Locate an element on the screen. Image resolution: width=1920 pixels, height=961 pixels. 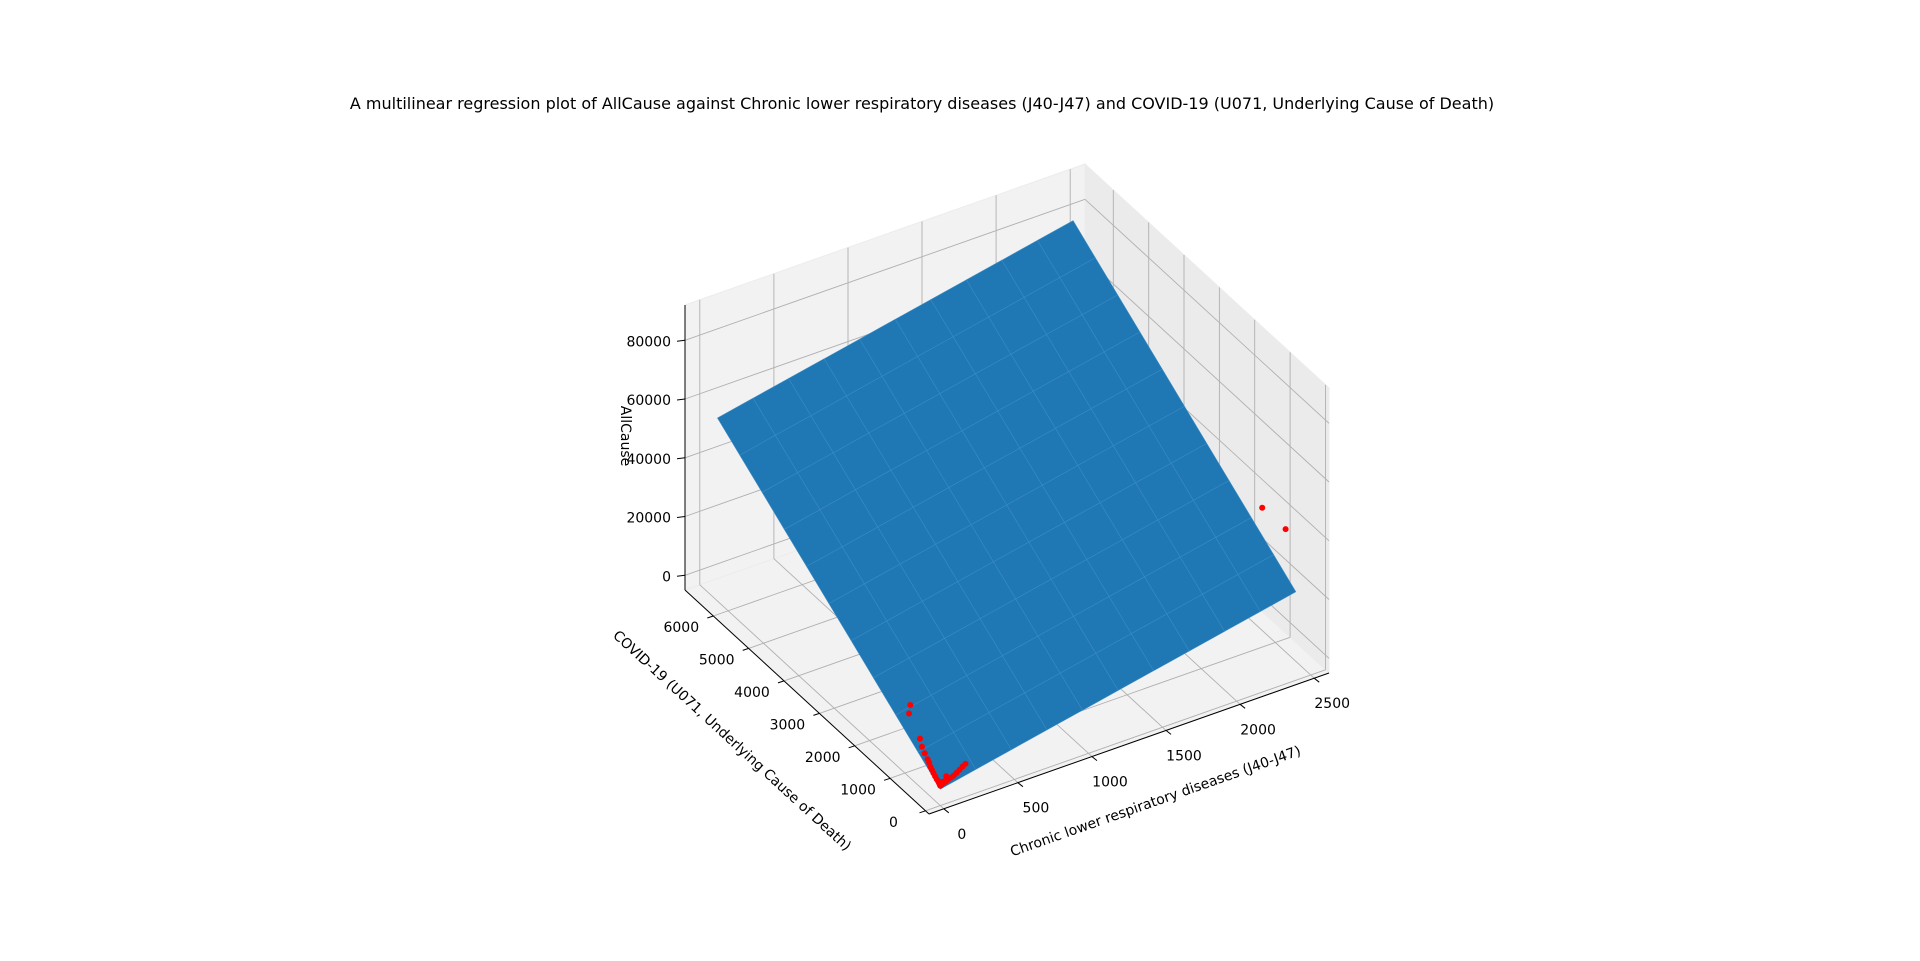
x-tick-label: 1000 is located at coordinates (1110, 783).